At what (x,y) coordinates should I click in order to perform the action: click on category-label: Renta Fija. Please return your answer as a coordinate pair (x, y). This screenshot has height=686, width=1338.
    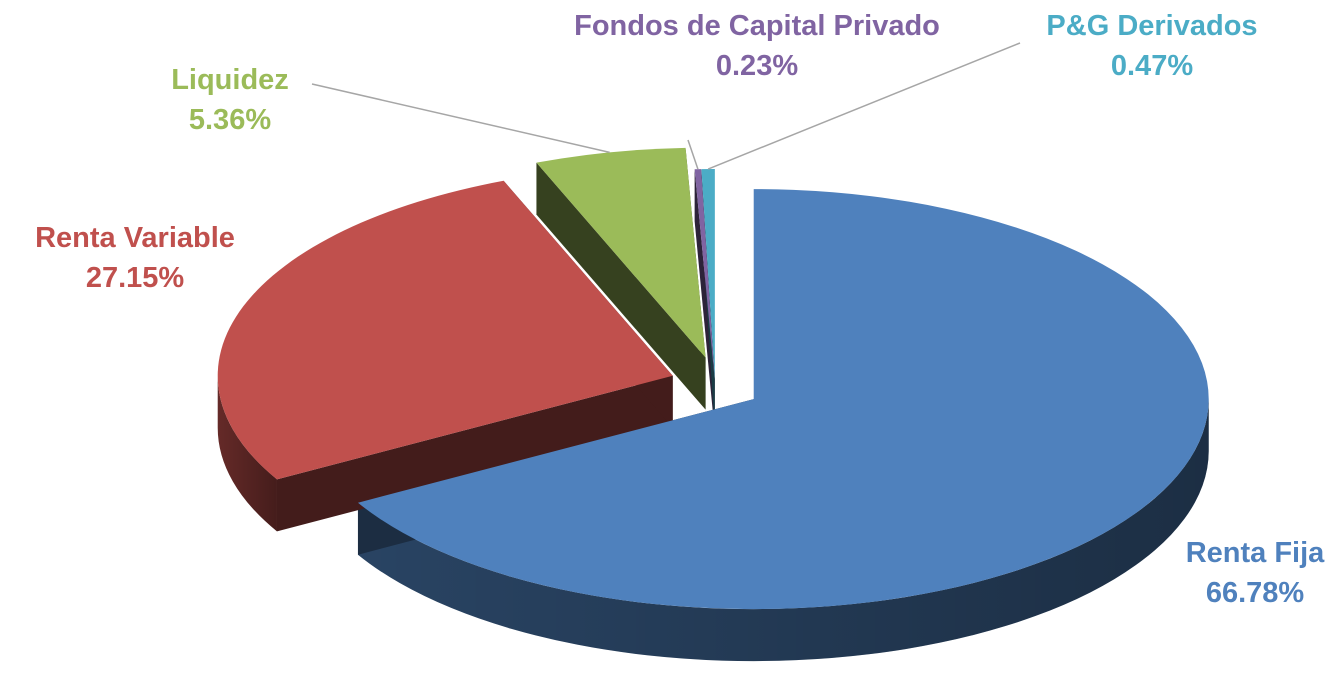
    Looking at the image, I should click on (1255, 553).